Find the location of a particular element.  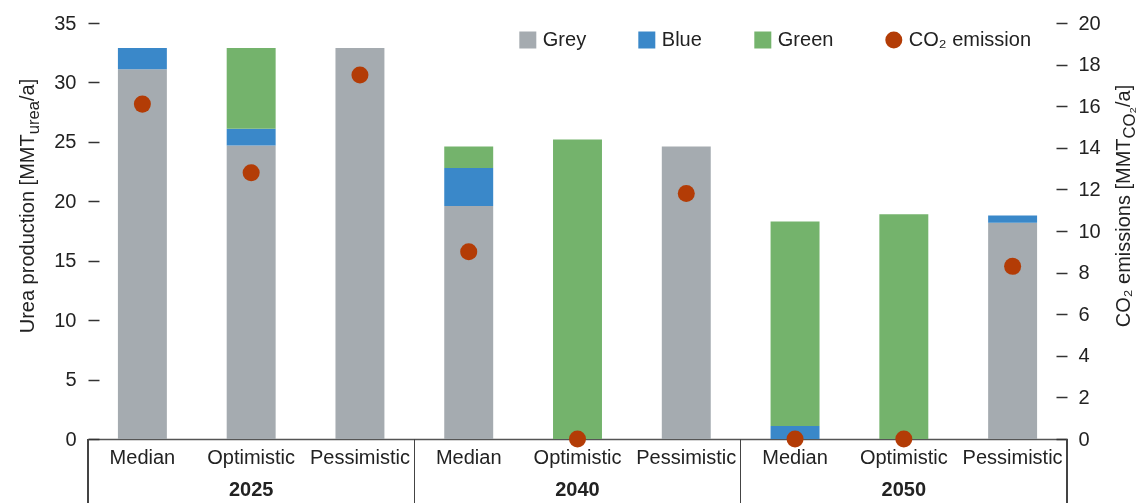

y-tick-label: 10 is located at coordinates (65, 319).